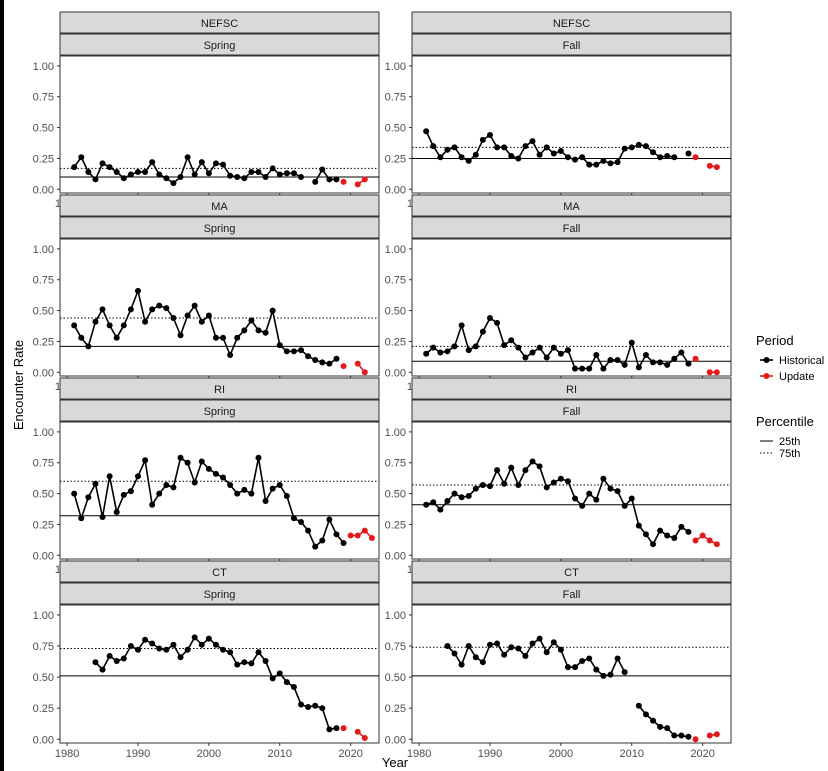 The height and width of the screenshot is (771, 828). What do you see at coordinates (395, 525) in the screenshot?
I see `y-tick-label: 0.25` at bounding box center [395, 525].